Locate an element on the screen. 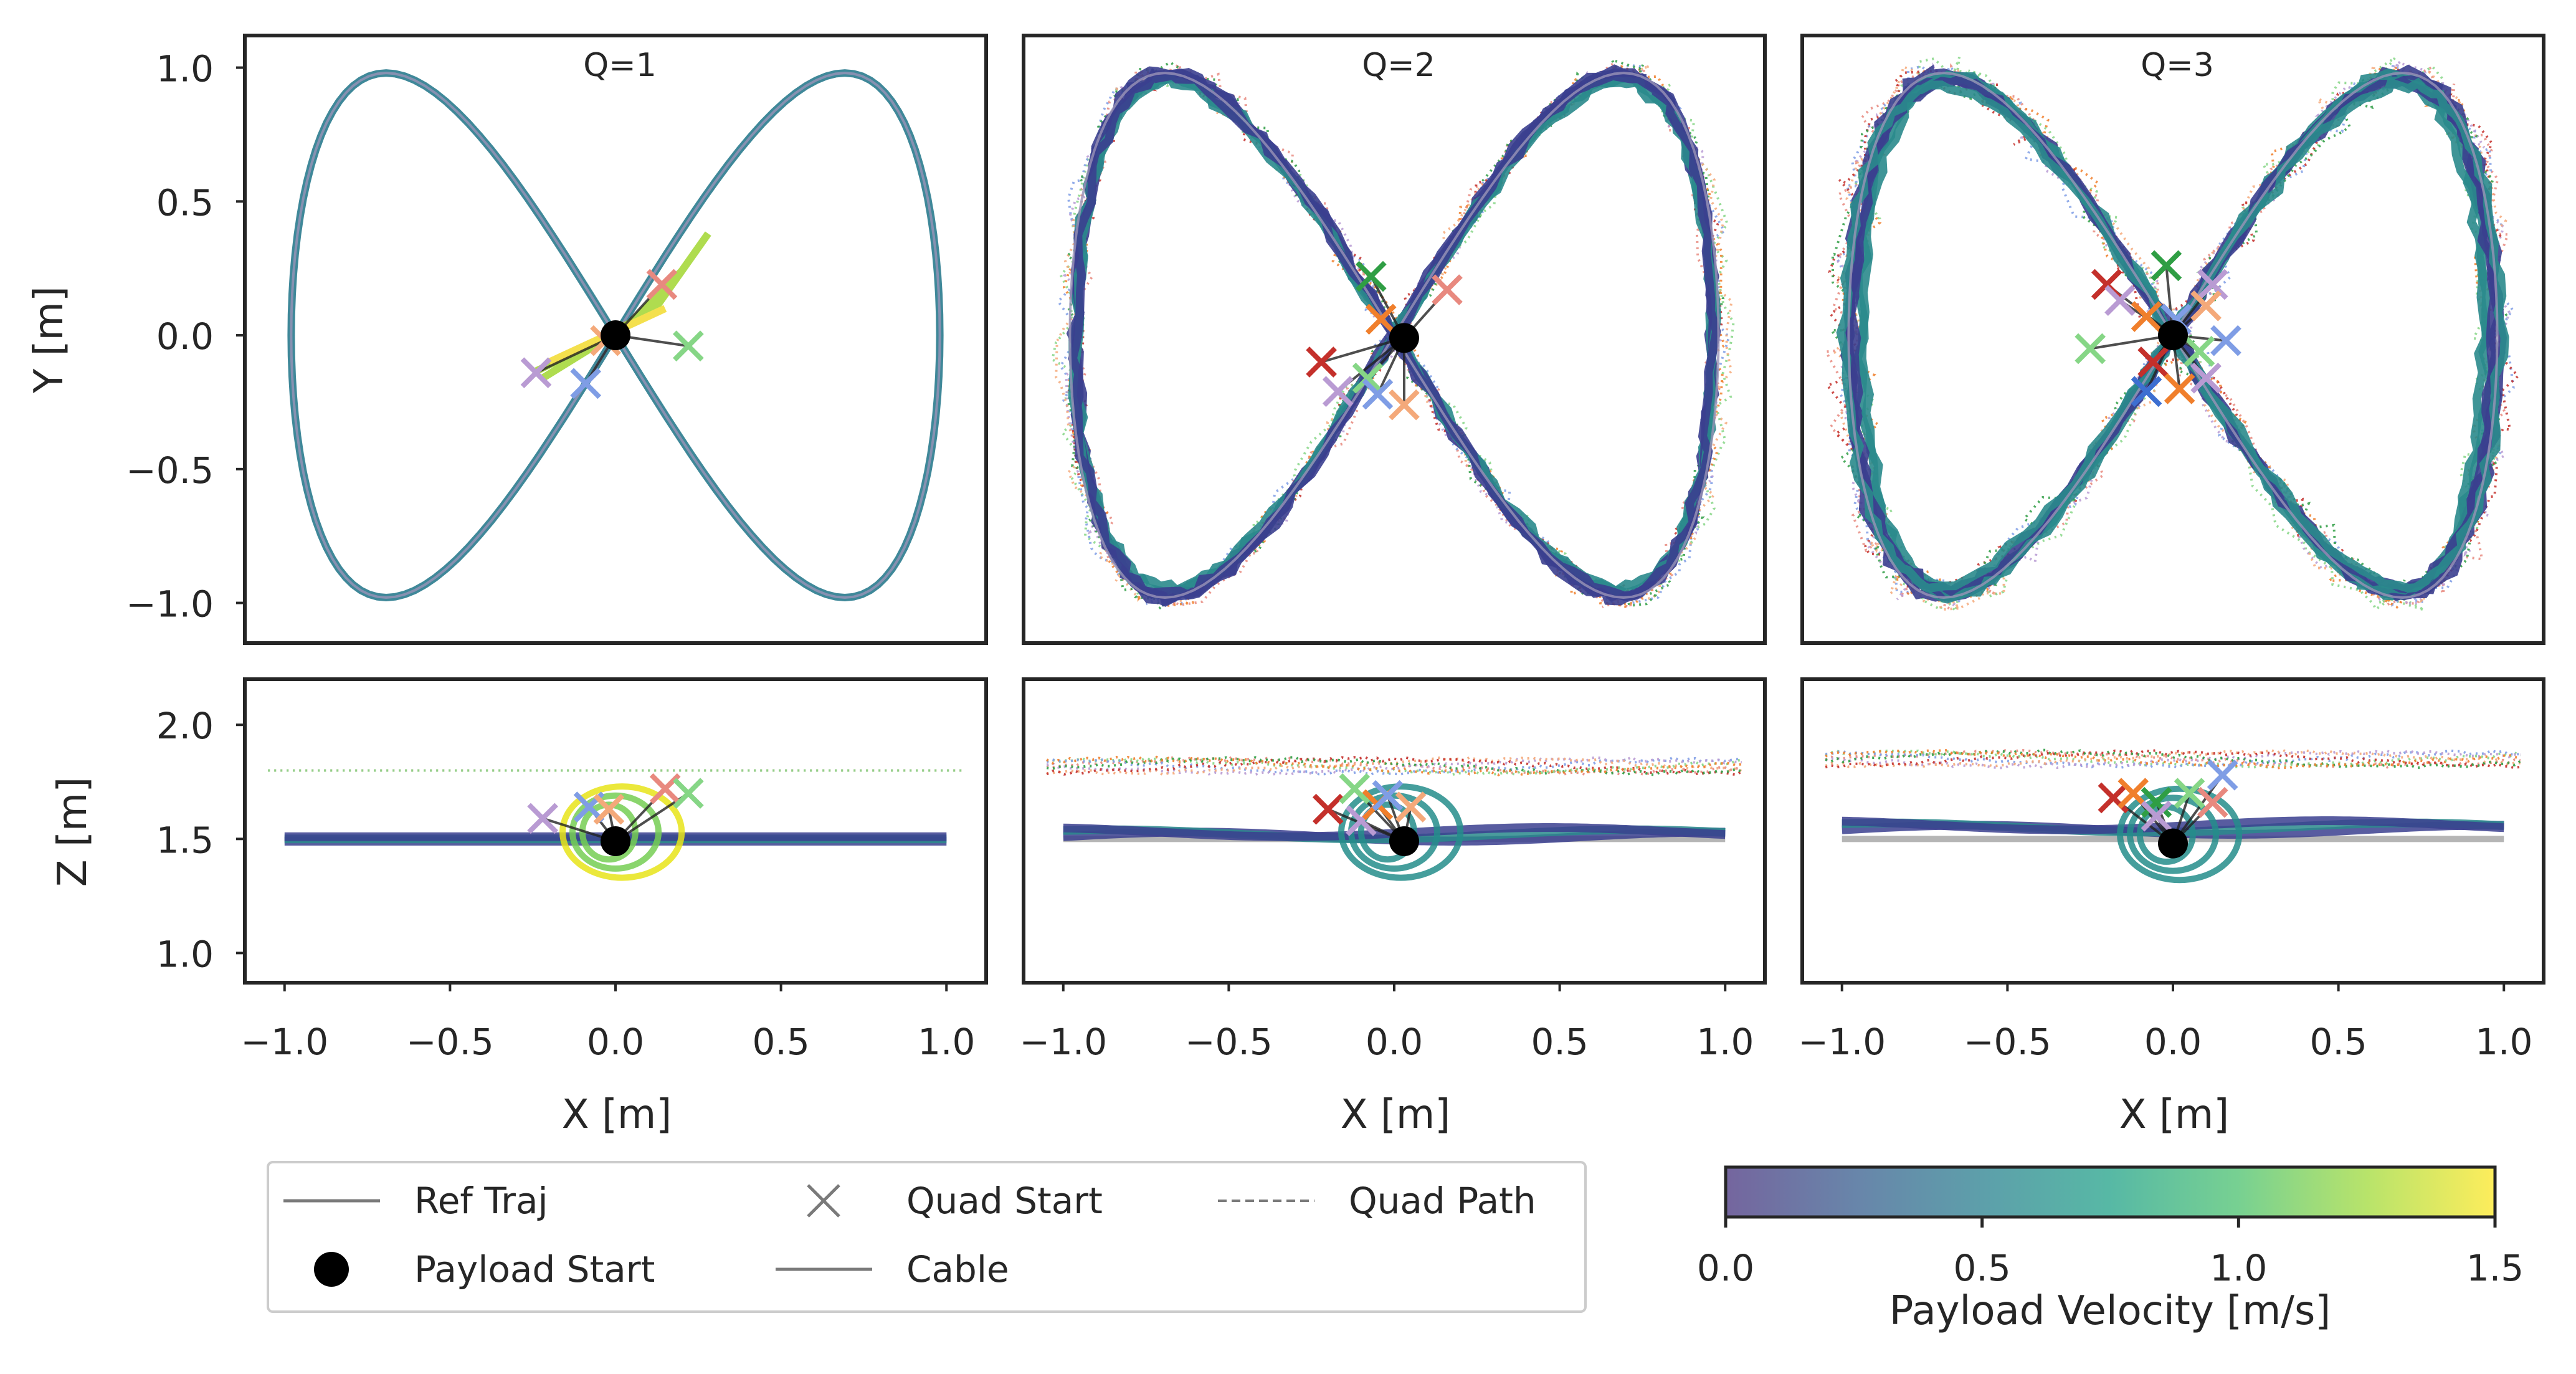  colorbar-tick-label-1: 0.5 is located at coordinates (1982, 1268).